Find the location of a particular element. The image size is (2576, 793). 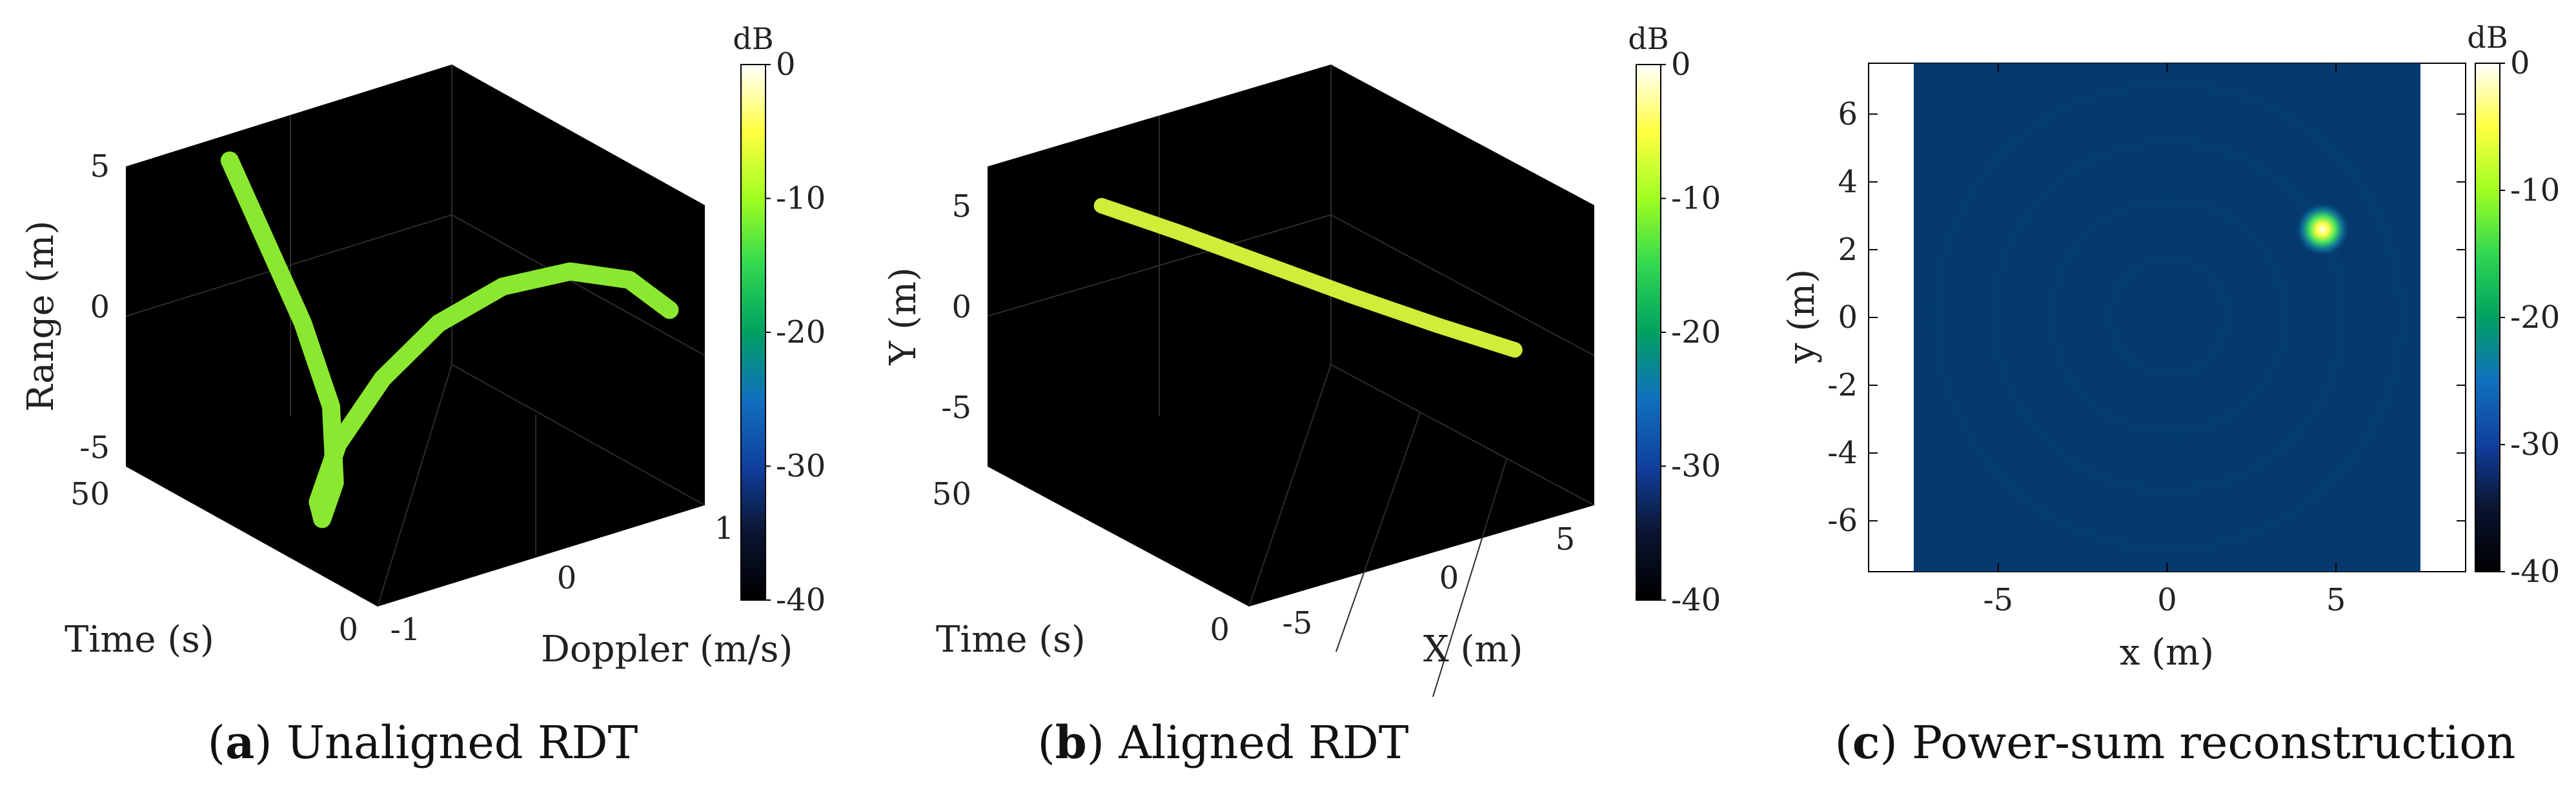

panel-c-y-tick: 6 is located at coordinates (1848, 114).